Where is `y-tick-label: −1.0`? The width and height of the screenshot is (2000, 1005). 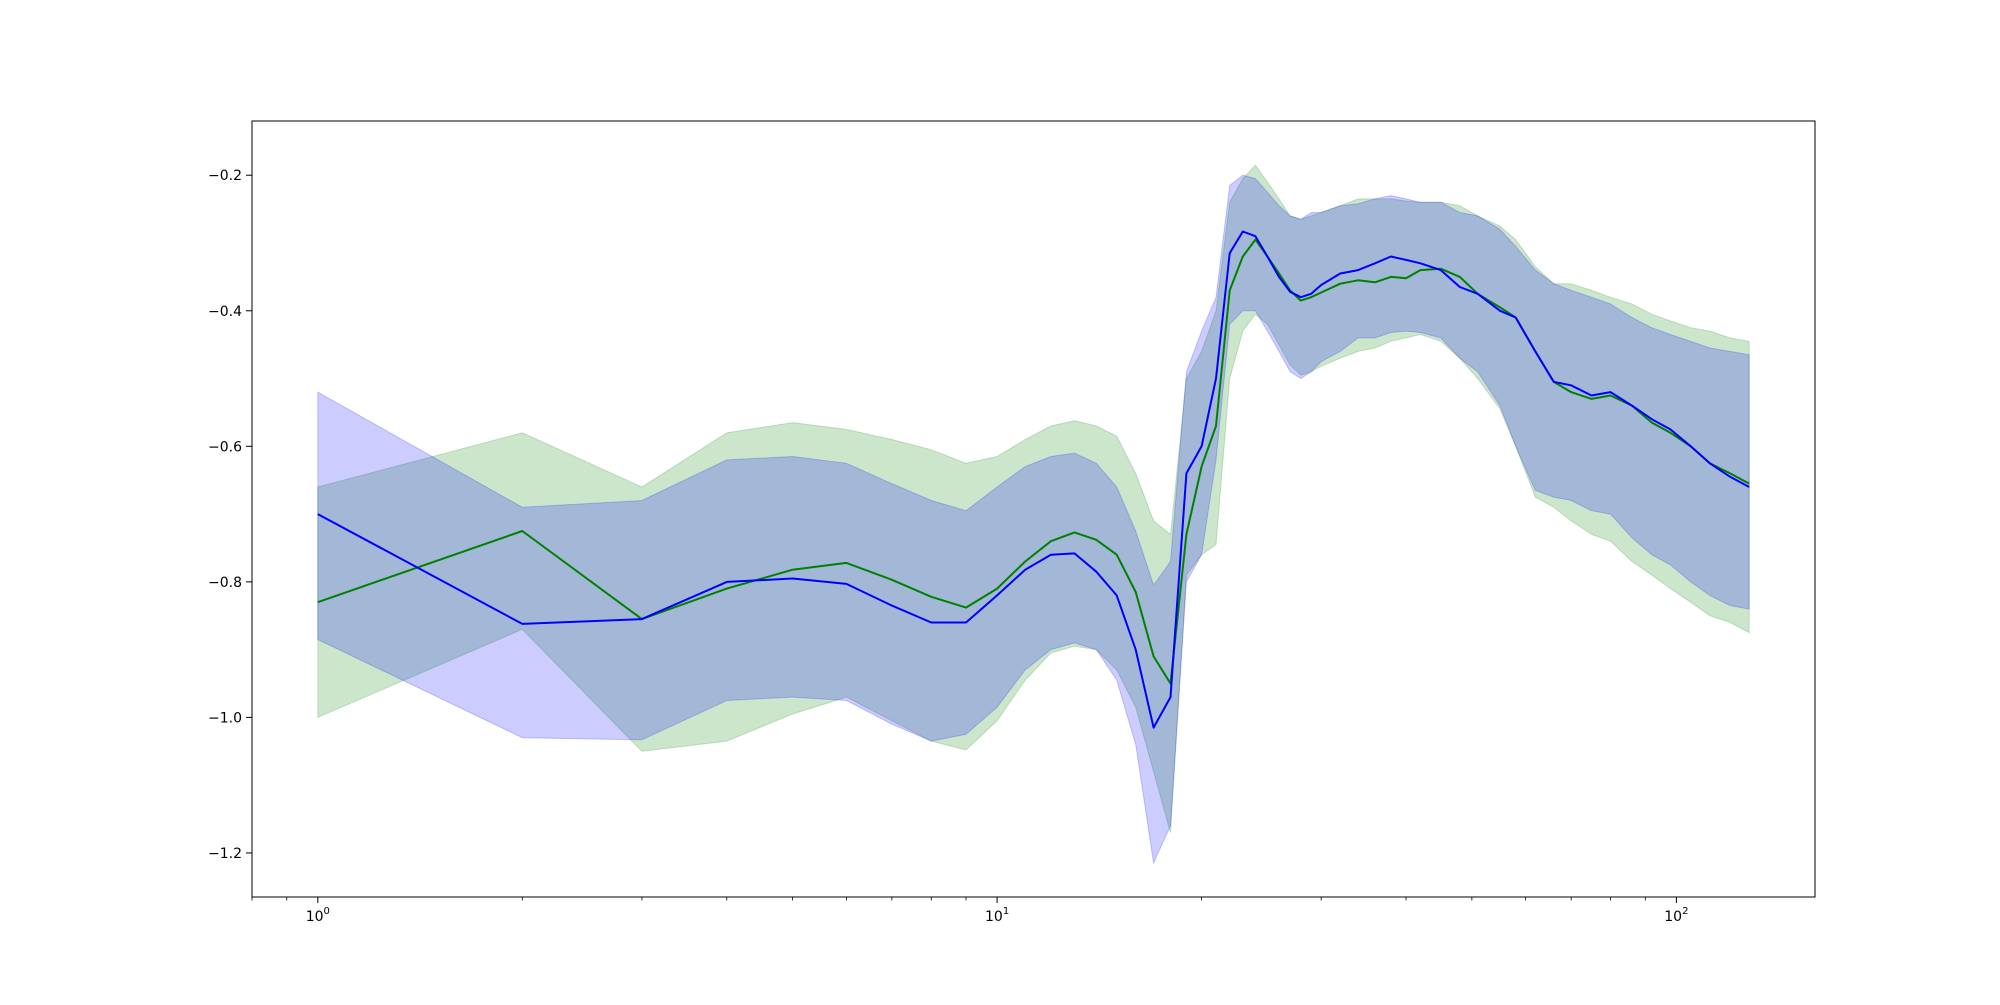
y-tick-label: −1.0 is located at coordinates (225, 718).